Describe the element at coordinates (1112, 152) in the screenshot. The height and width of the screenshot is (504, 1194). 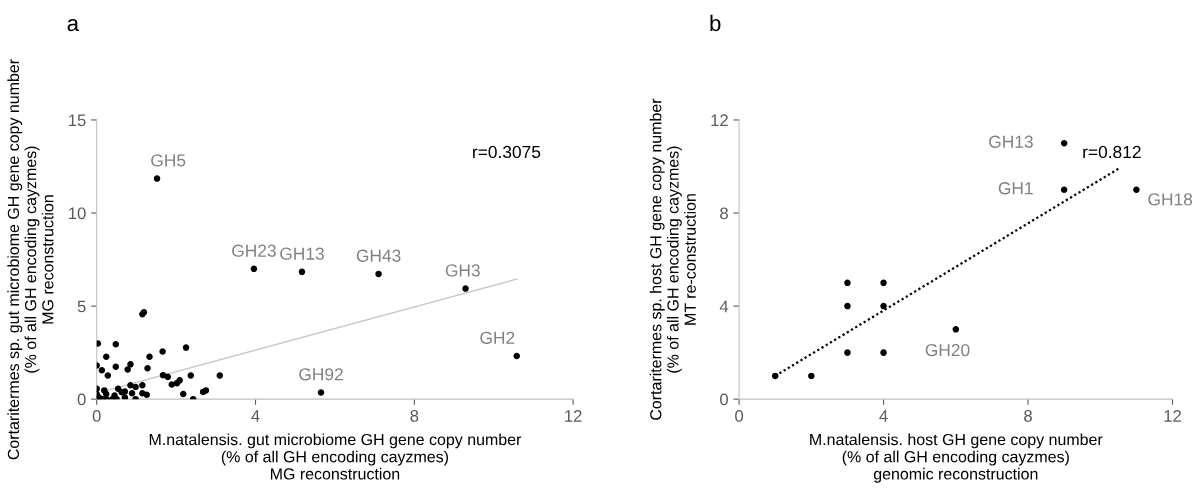
I see `annotation: r=0.812` at that location.